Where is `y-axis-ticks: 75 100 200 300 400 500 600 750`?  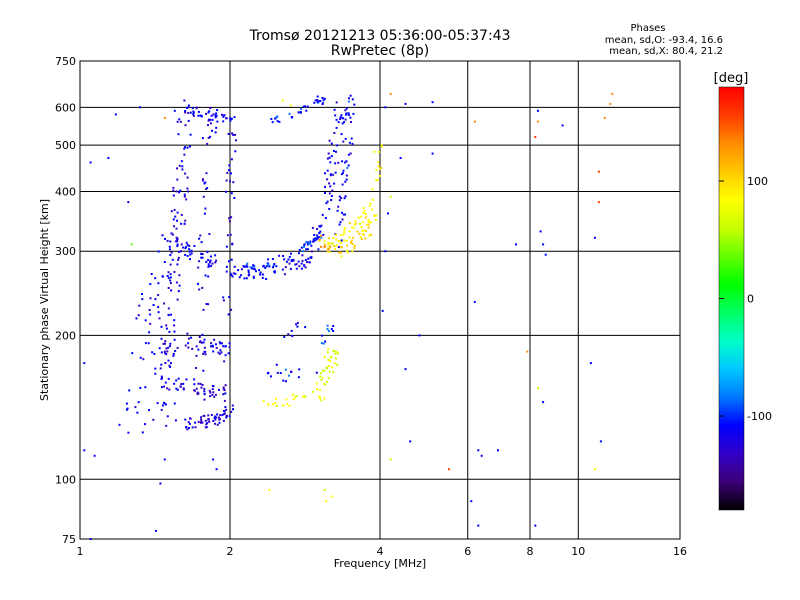 y-axis-ticks: 75 100 200 300 400 500 600 750 is located at coordinates (65, 300).